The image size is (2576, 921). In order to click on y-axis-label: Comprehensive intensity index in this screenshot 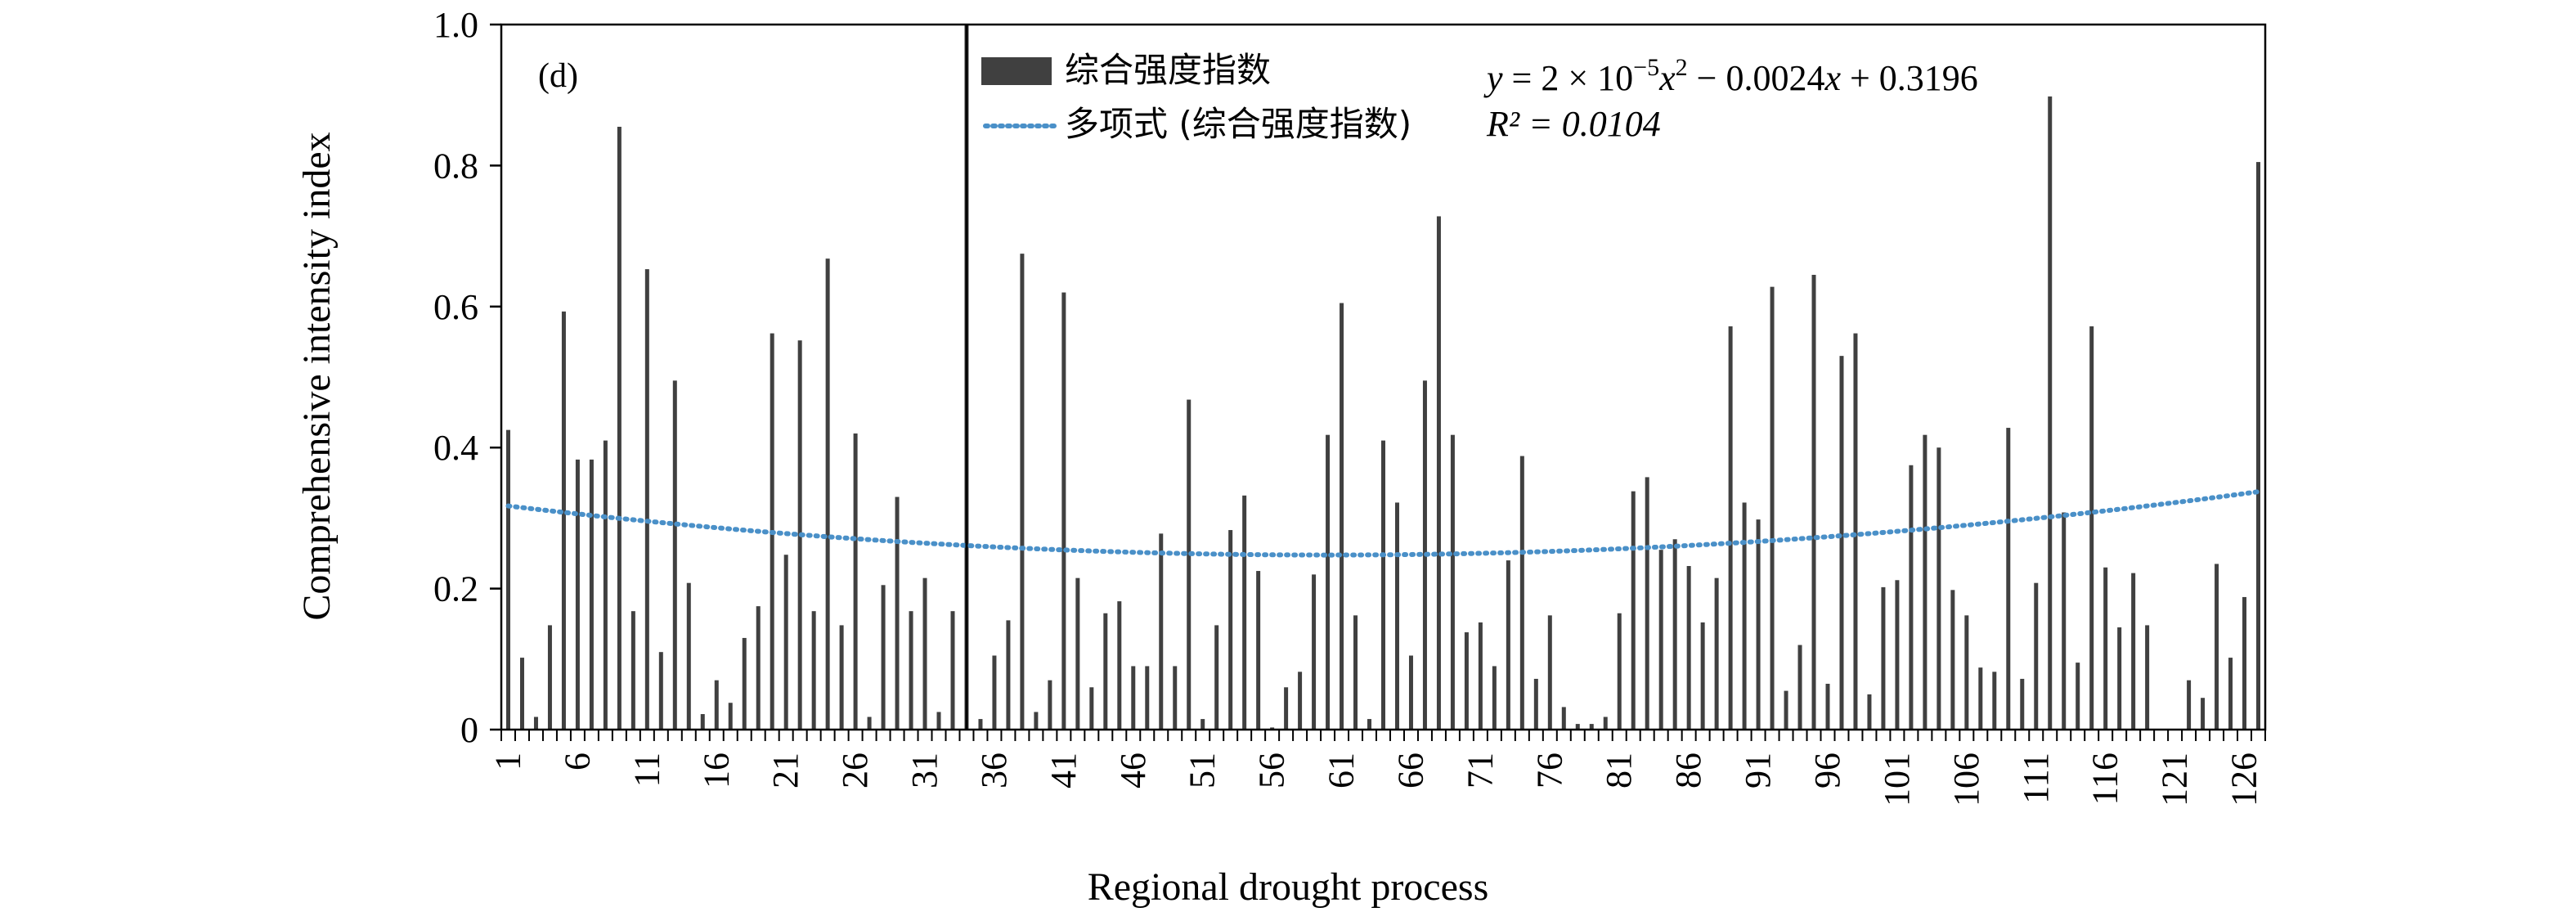, I will do `click(317, 376)`.